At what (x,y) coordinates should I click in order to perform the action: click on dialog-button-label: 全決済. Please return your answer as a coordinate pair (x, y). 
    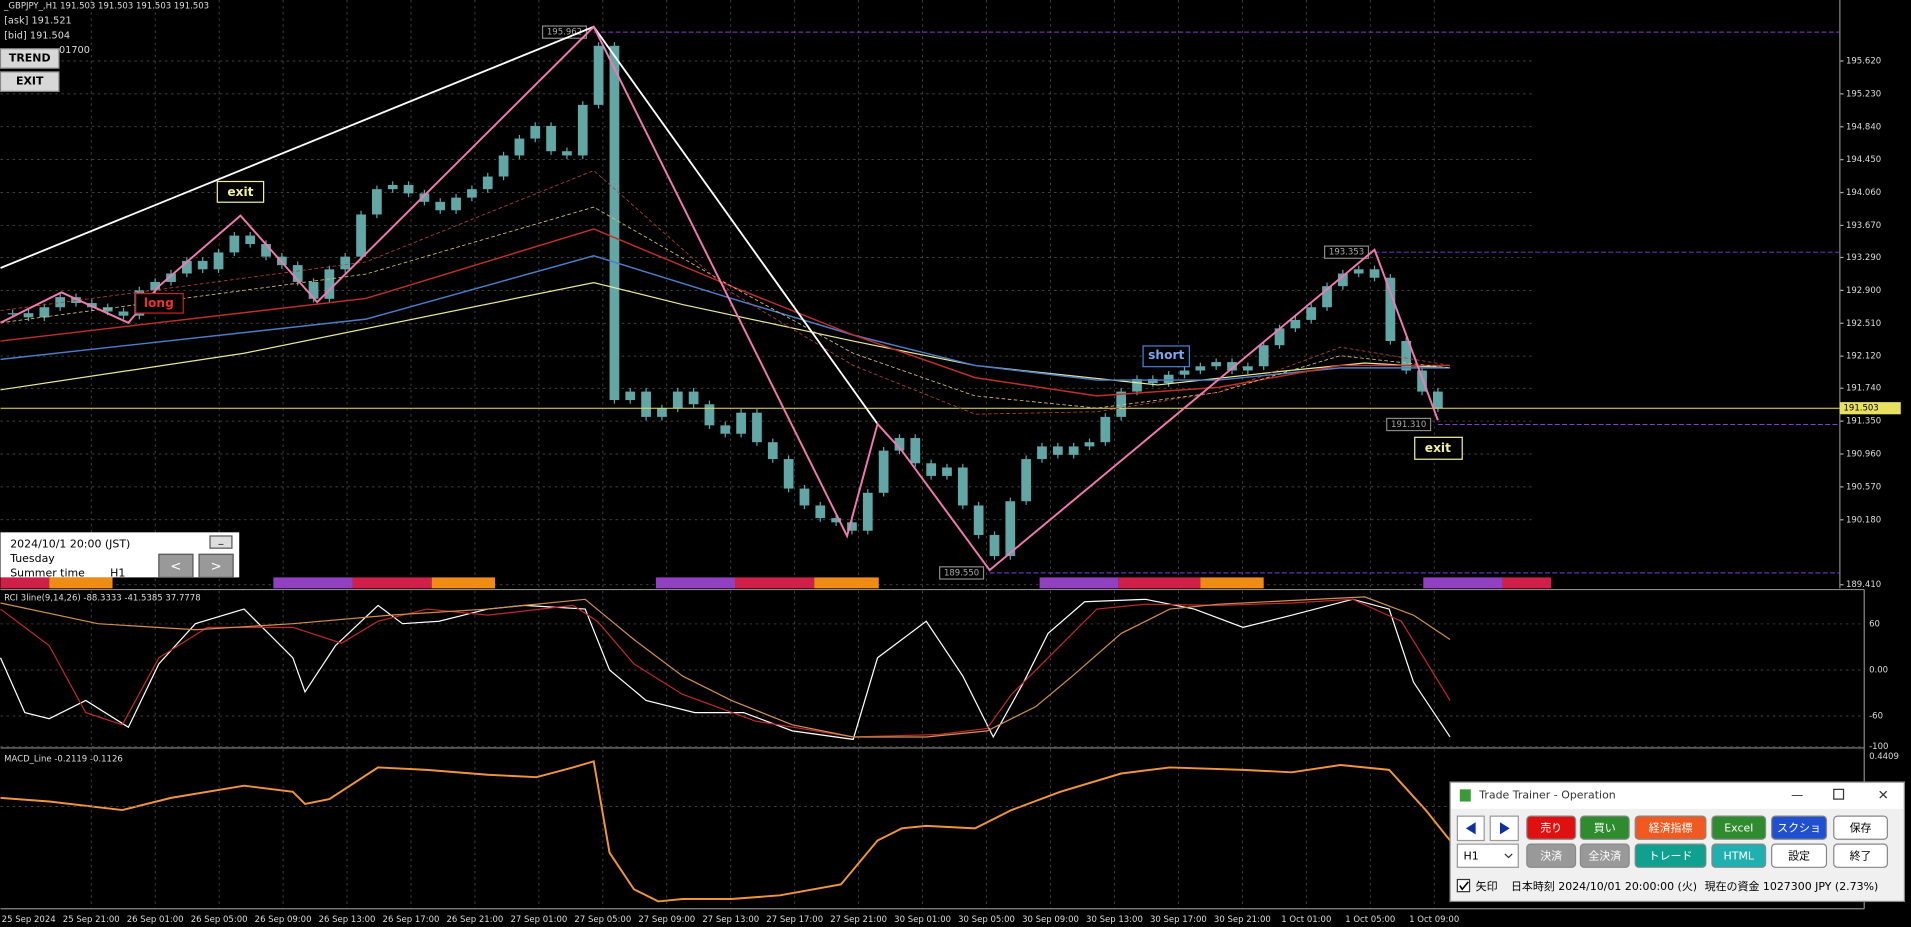
    Looking at the image, I should click on (1604, 855).